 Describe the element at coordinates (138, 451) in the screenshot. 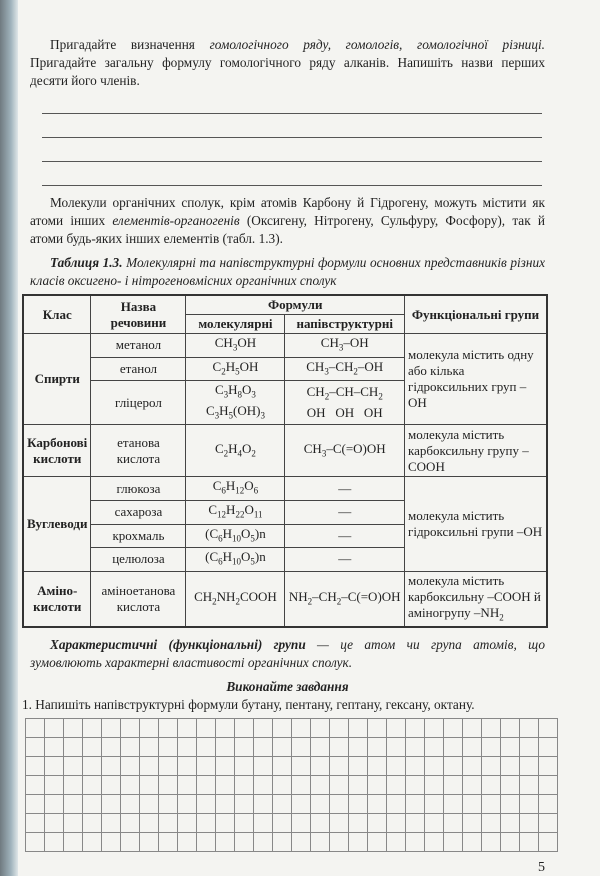

I see `name-cell: етанова кислота` at that location.